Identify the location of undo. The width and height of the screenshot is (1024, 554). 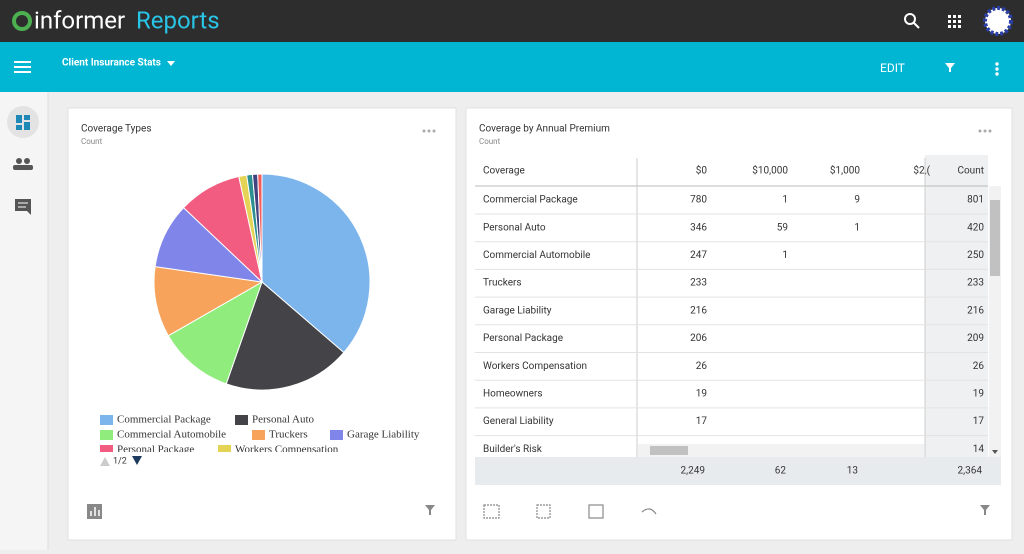
(649, 511).